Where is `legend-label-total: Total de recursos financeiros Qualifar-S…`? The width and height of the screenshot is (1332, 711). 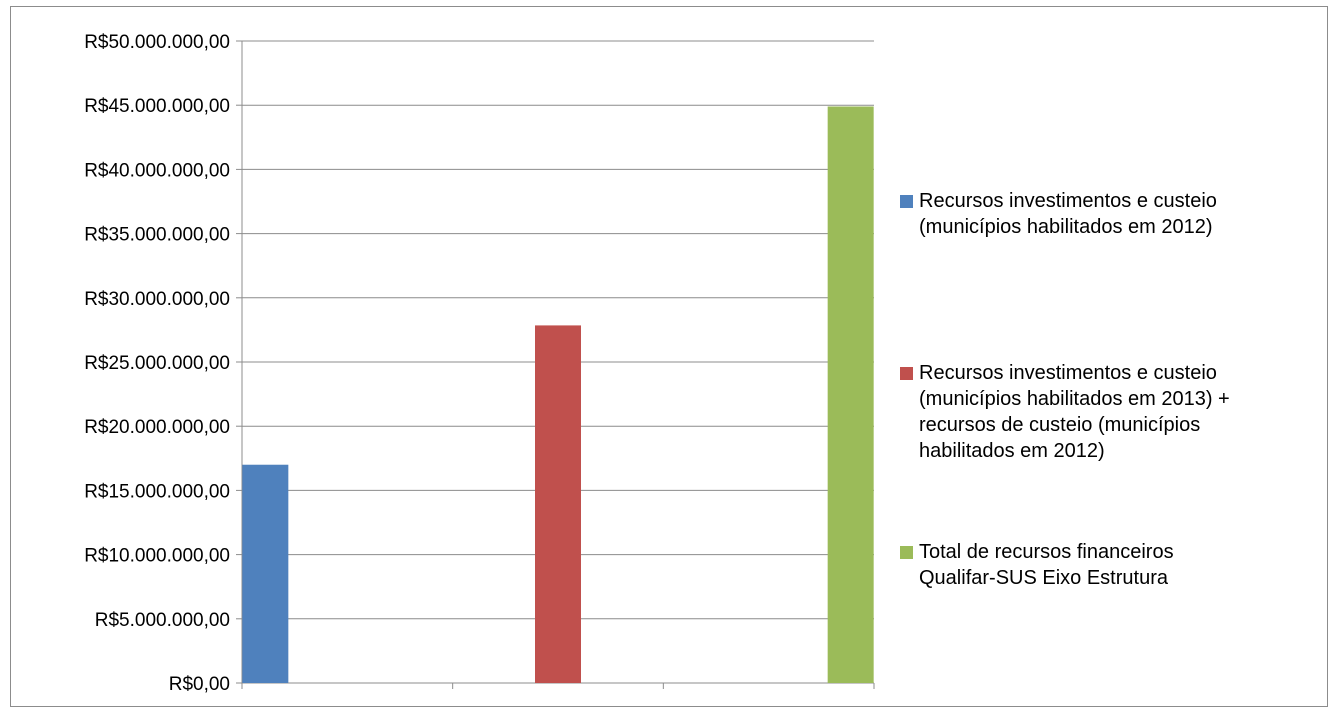
legend-label-total: Total de recursos financeiros Qualifar-S… is located at coordinates (1046, 565).